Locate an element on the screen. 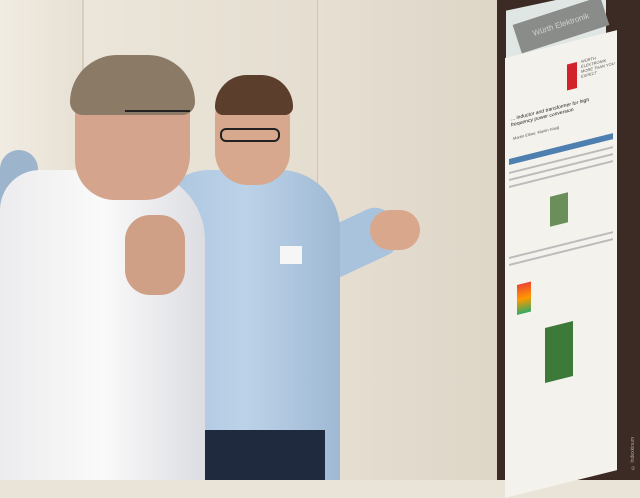 The height and width of the screenshot is (498, 640). poster-text-line is located at coordinates (561, 245).